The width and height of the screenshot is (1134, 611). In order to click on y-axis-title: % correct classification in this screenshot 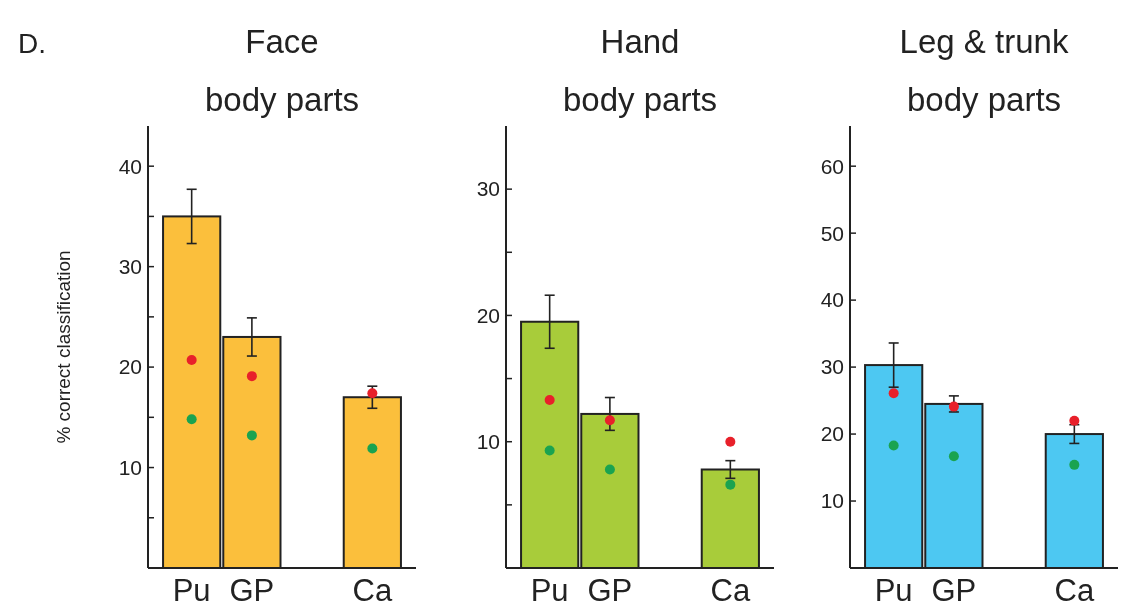, I will do `click(63, 347)`.